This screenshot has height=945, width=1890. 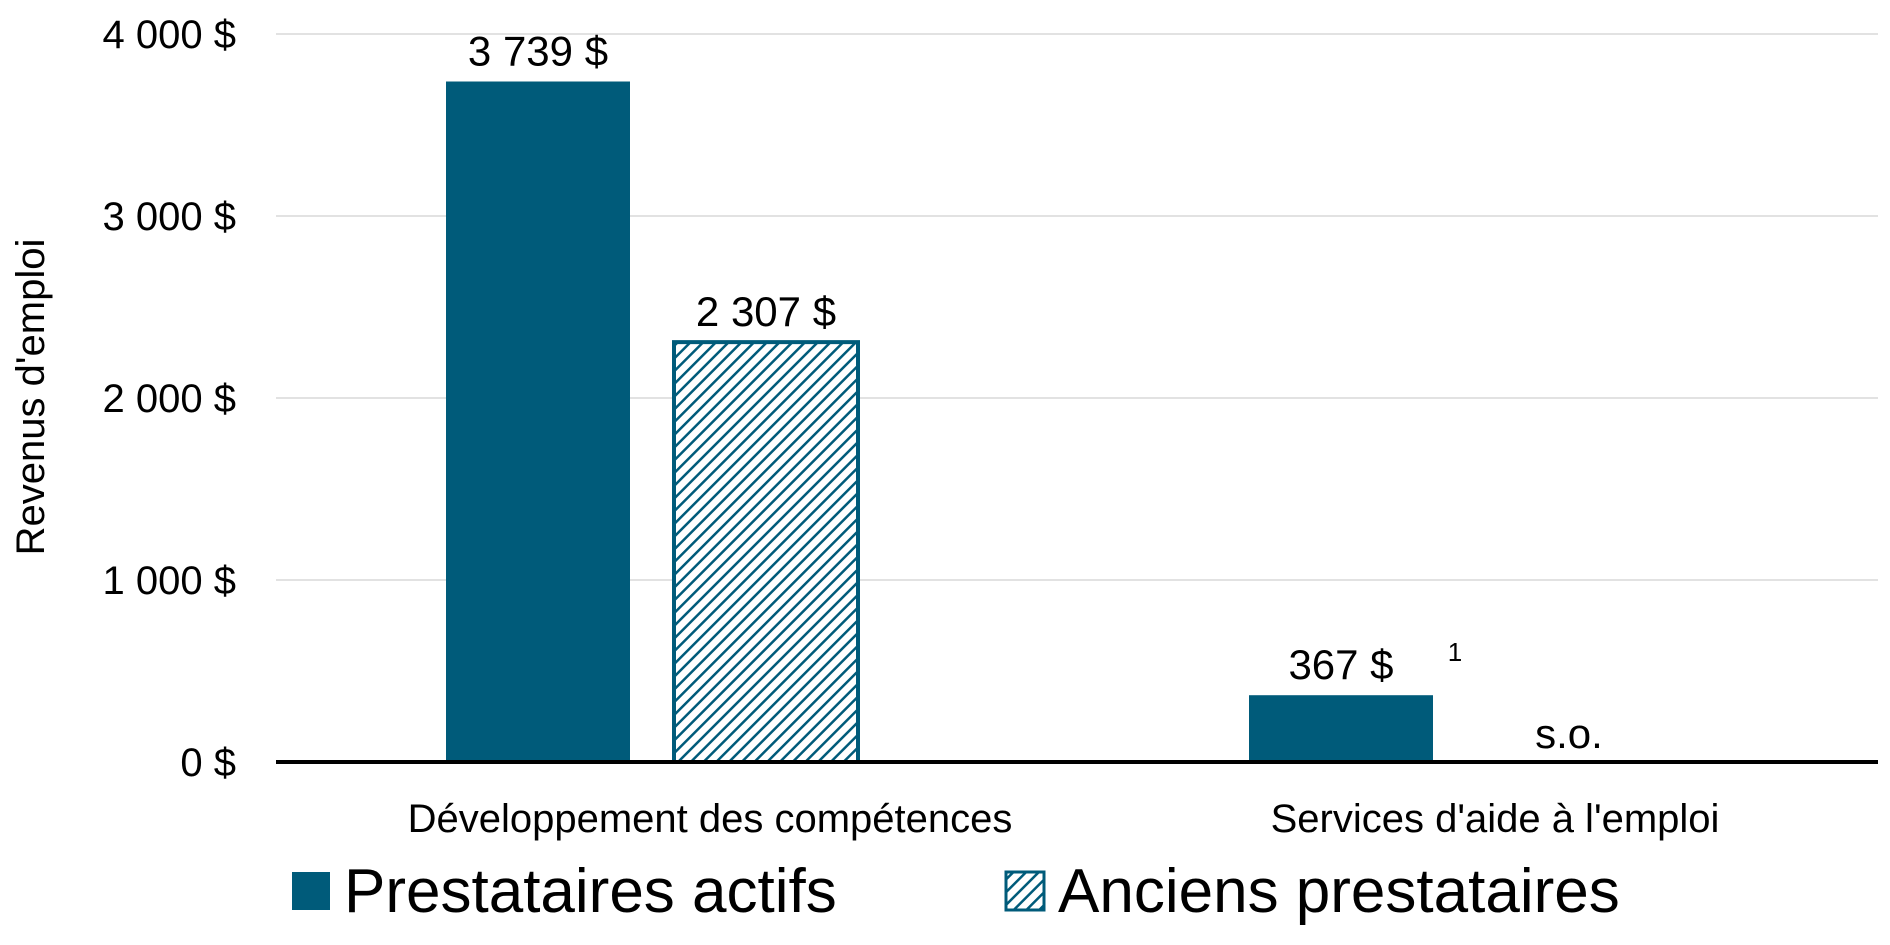 I want to click on data-label: 2 307 $, so click(x=766, y=311).